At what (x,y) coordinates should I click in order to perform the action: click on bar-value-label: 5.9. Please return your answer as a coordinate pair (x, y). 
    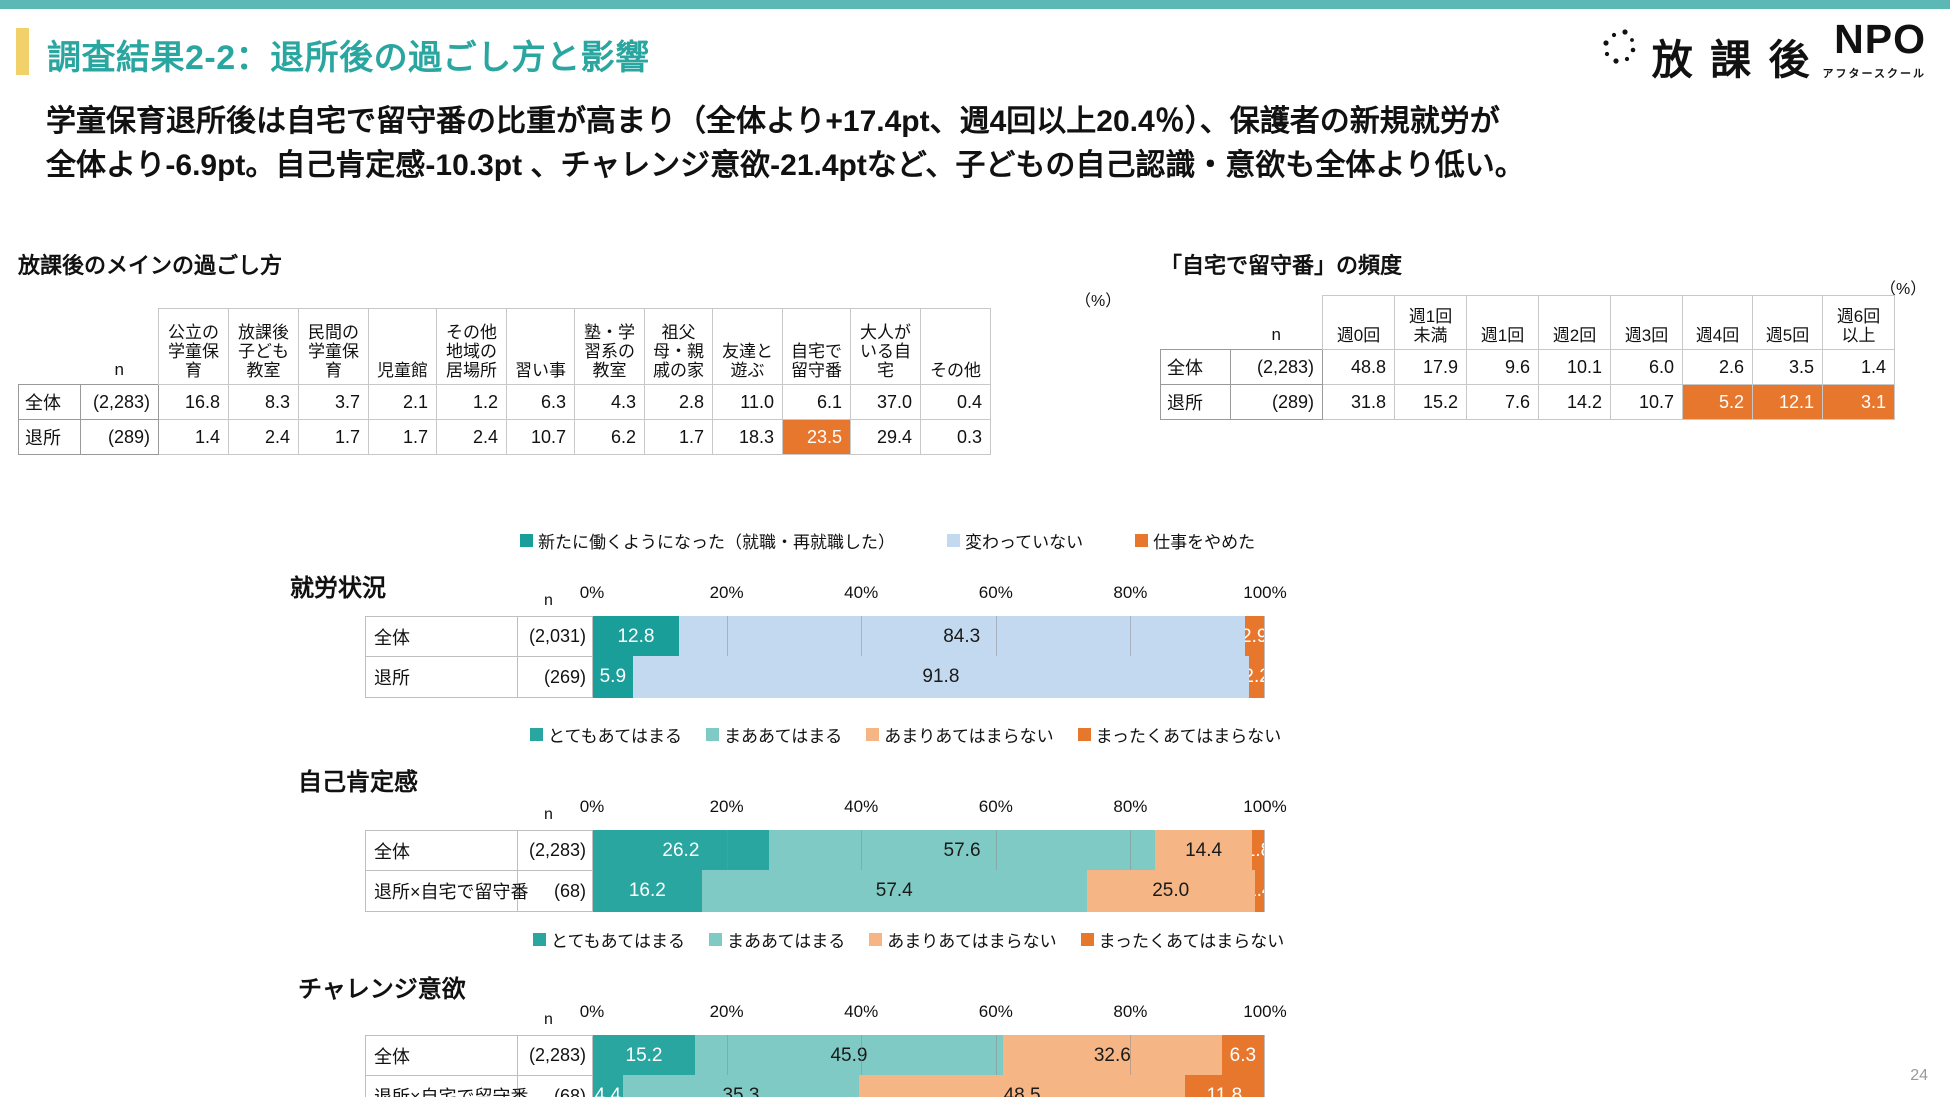
    Looking at the image, I should click on (613, 676).